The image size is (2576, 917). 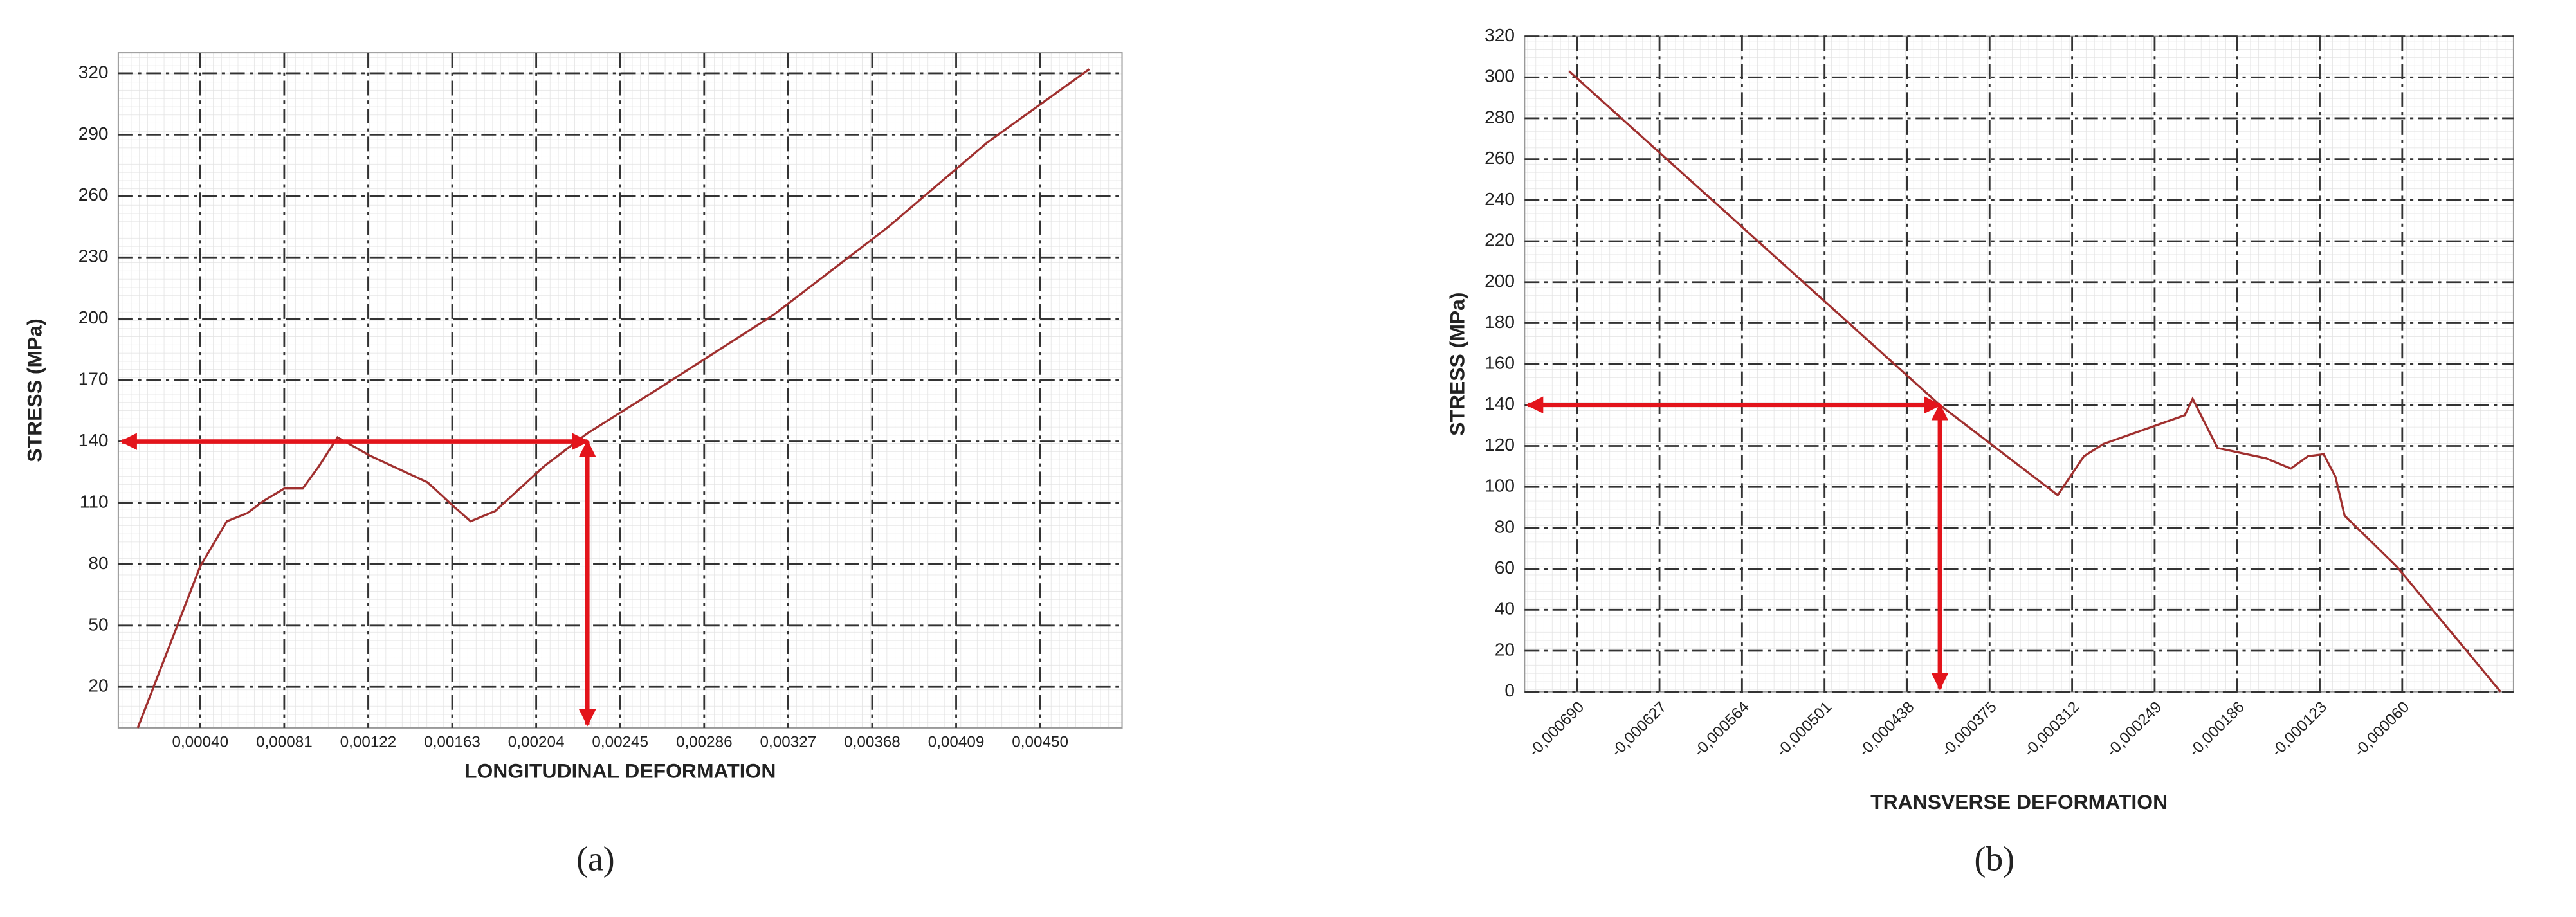 I want to click on y-tick-label: 220, so click(x=1499, y=240).